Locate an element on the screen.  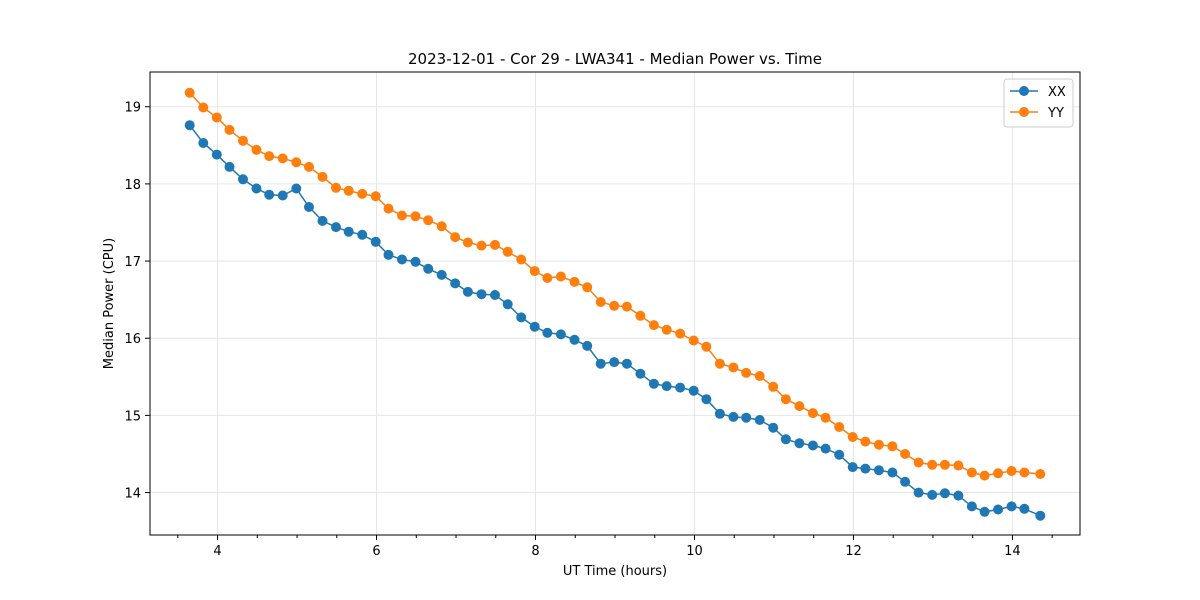
x-axis-label: UT Time (hours) is located at coordinates (615, 571).